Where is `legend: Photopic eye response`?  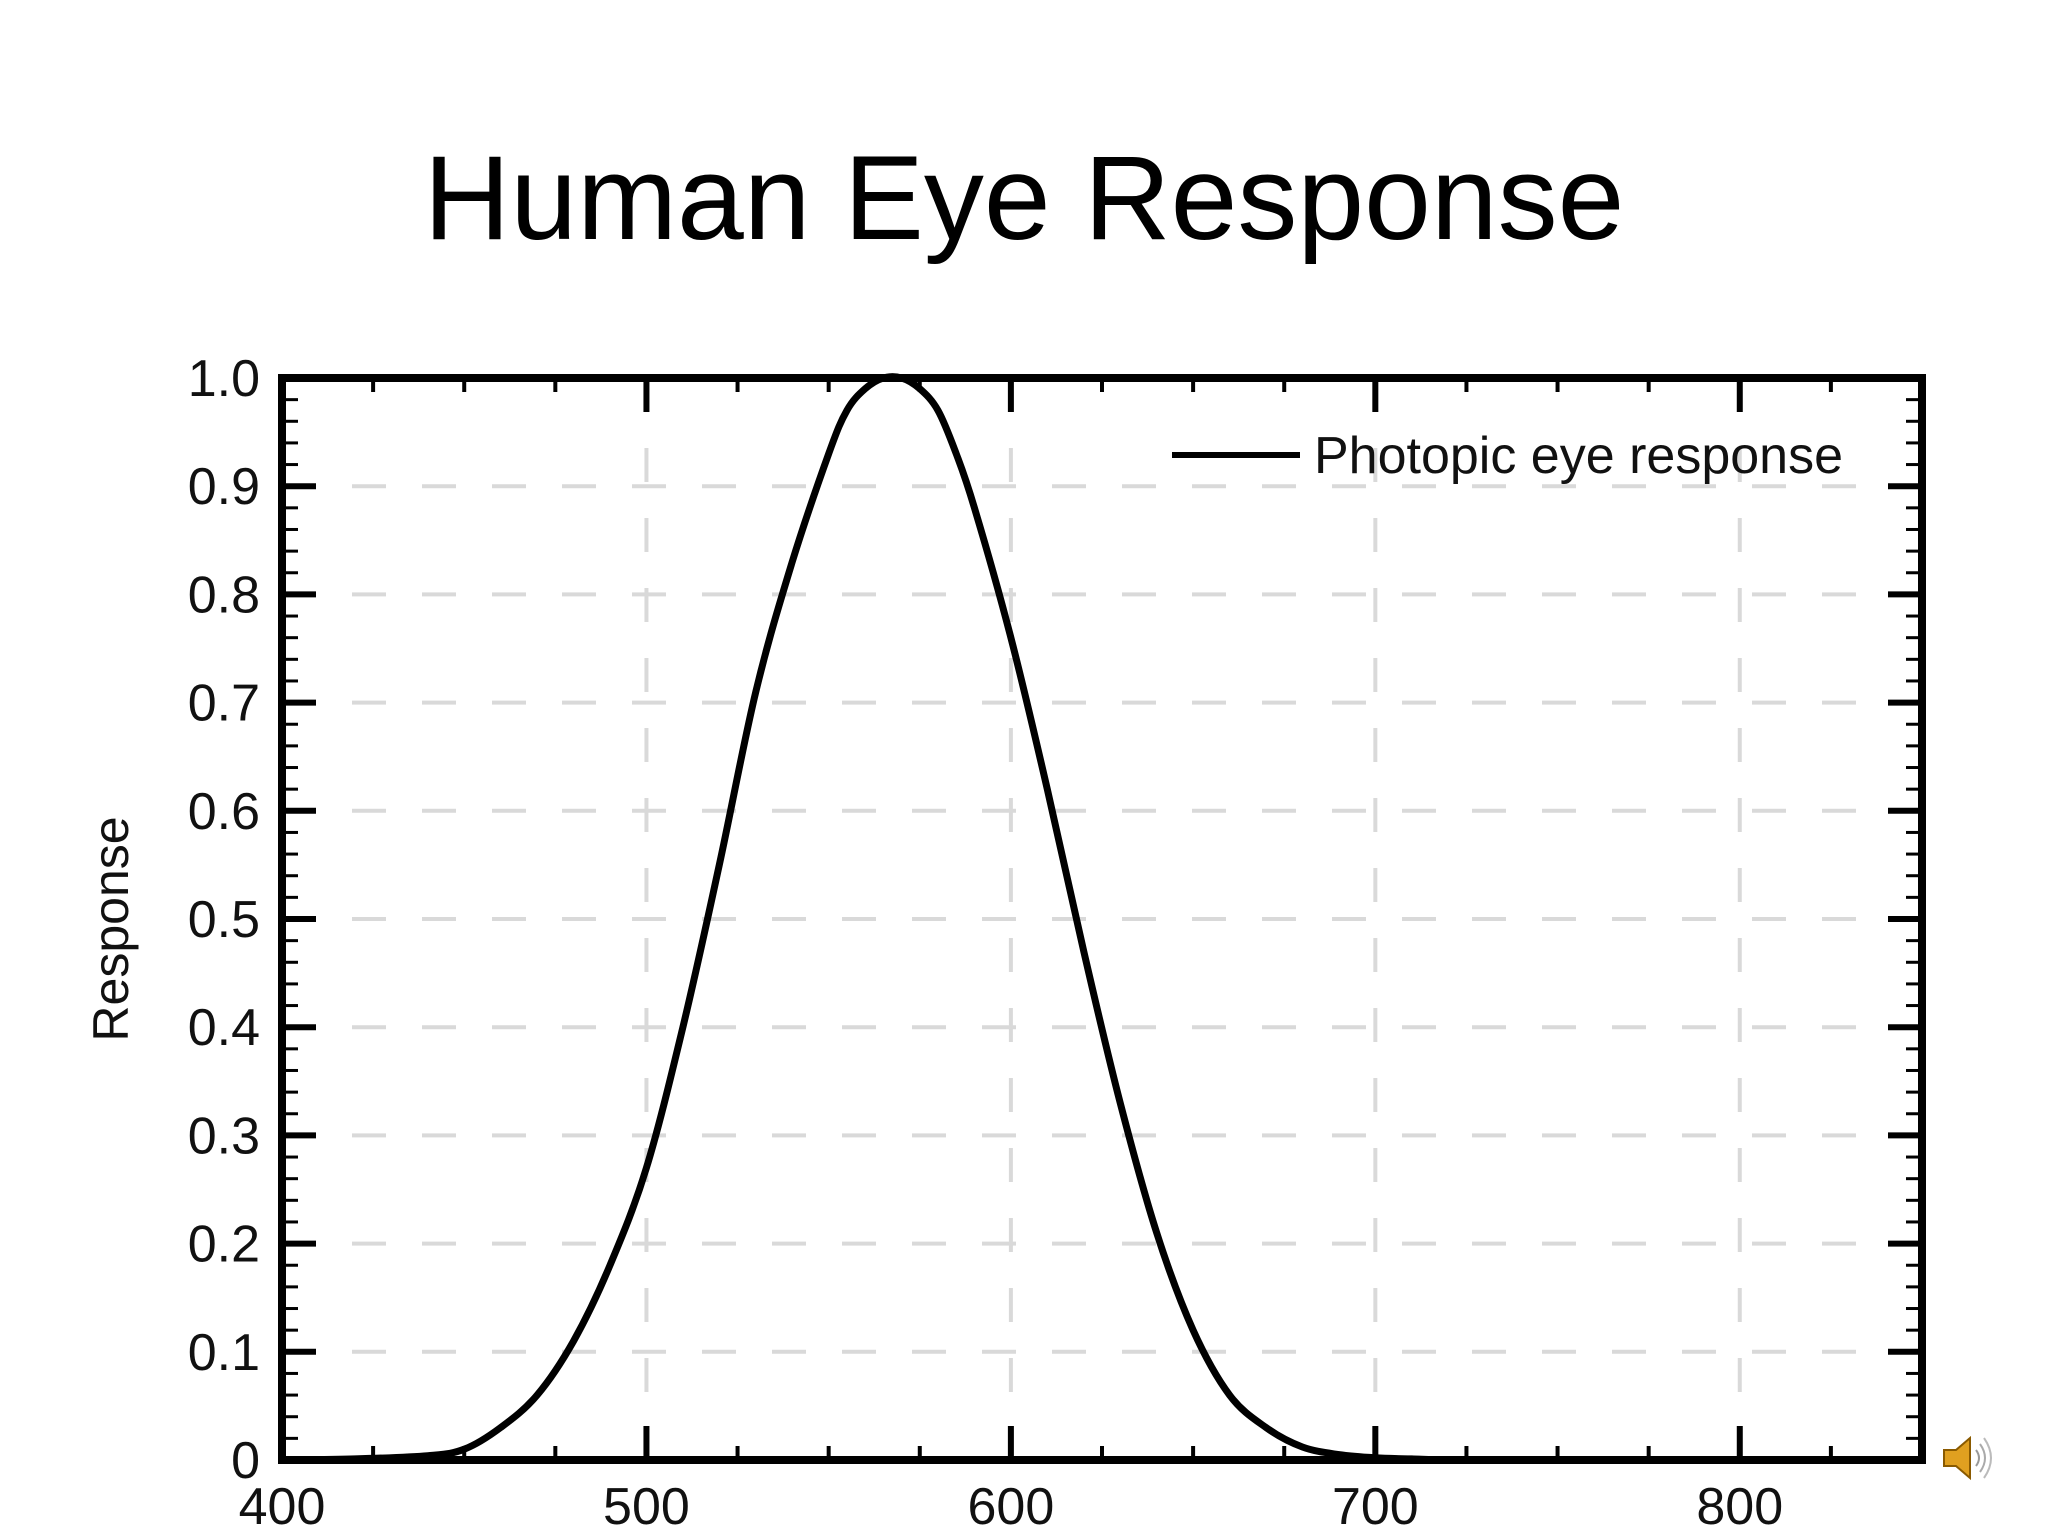
legend: Photopic eye response is located at coordinates (1507, 456).